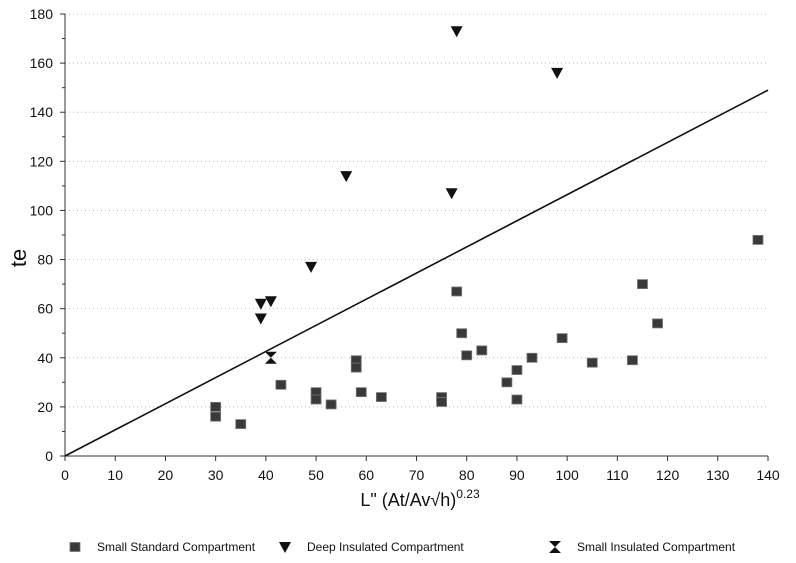 The image size is (796, 563). What do you see at coordinates (45, 407) in the screenshot?
I see `y-tick-label: 20` at bounding box center [45, 407].